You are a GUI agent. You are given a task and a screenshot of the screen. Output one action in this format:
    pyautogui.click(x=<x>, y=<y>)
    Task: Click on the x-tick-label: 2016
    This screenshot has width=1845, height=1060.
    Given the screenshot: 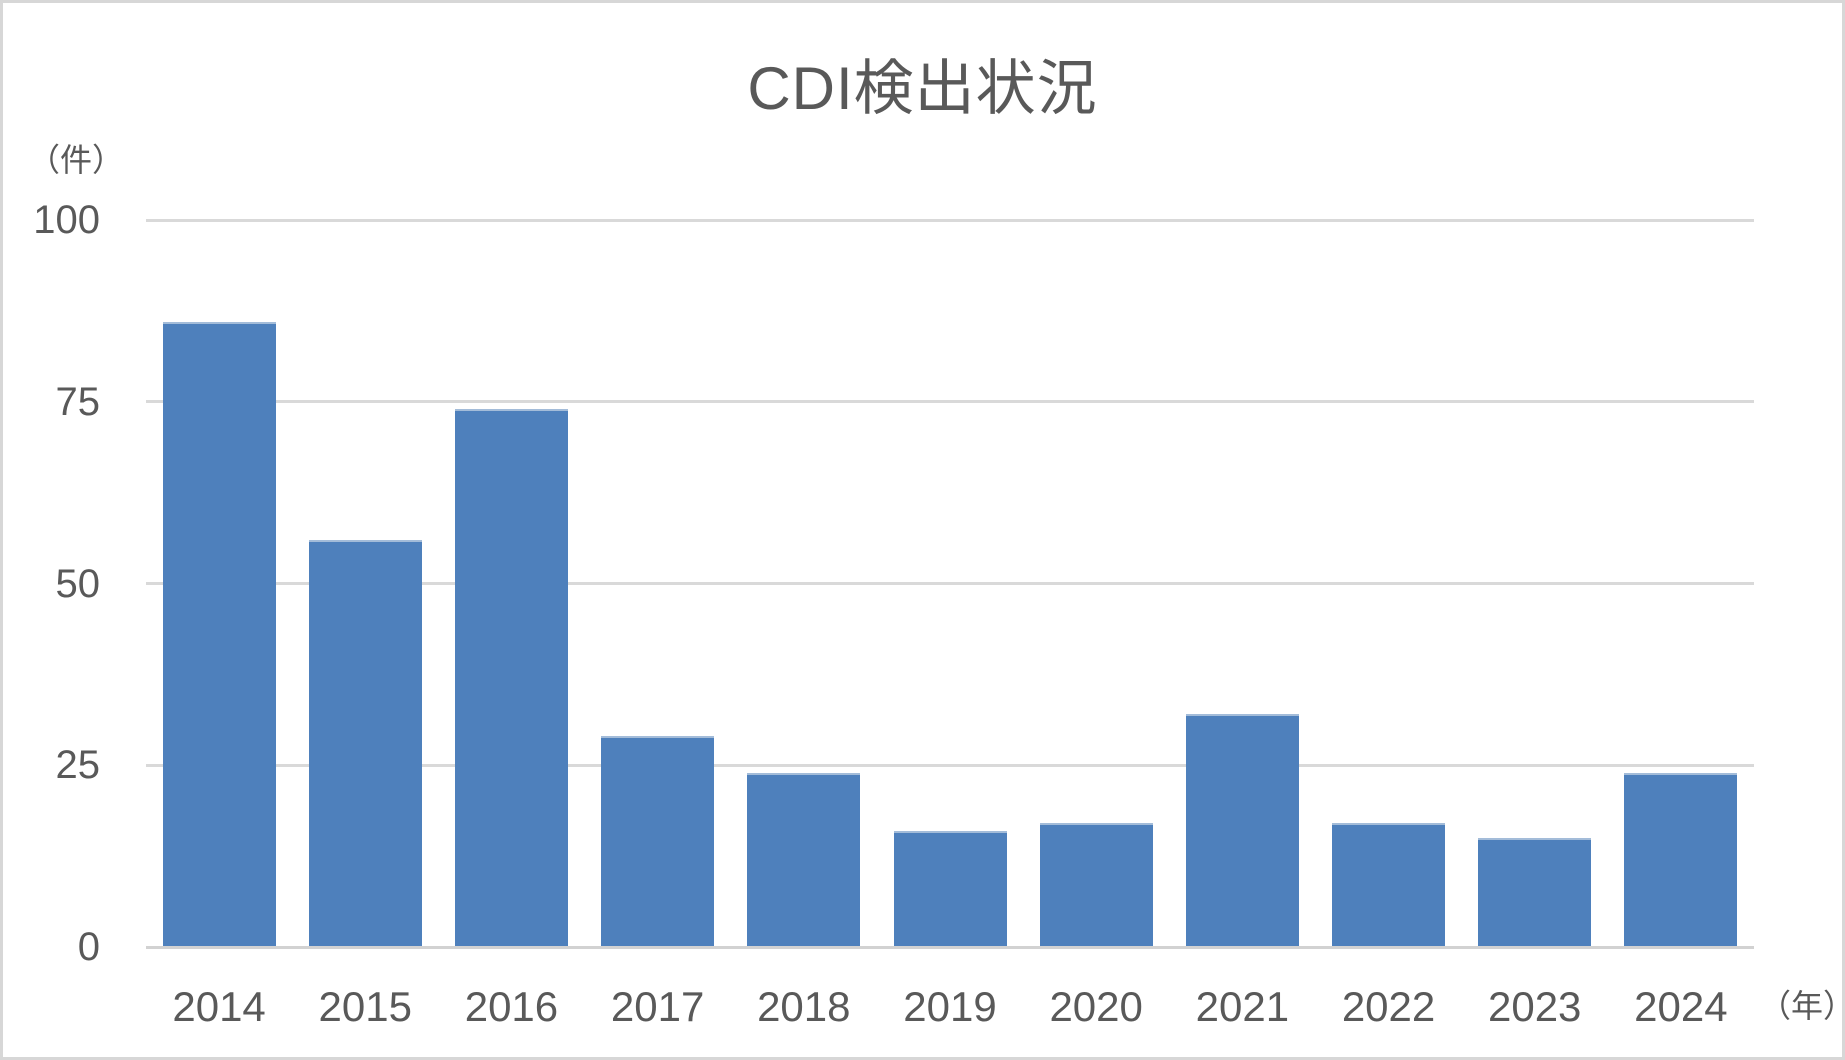 What is the action you would take?
    pyautogui.click(x=511, y=1006)
    